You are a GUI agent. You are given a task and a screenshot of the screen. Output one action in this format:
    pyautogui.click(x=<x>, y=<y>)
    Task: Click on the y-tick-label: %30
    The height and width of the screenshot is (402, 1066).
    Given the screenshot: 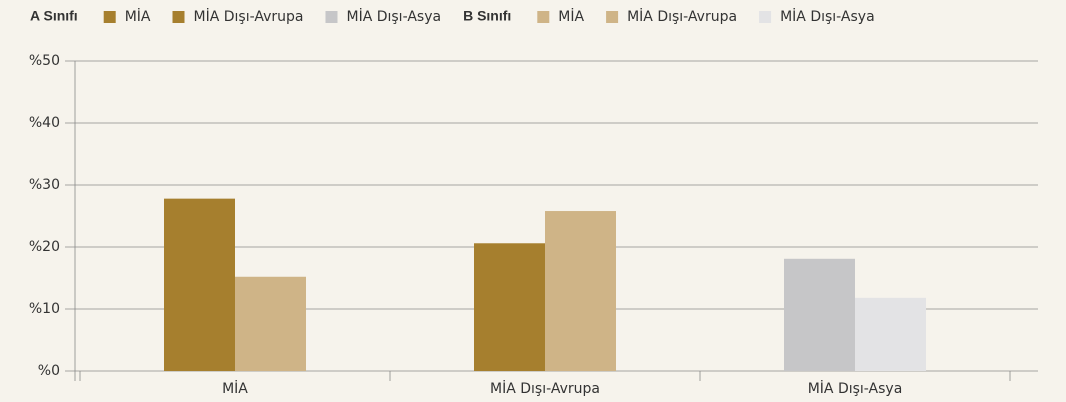 What is the action you would take?
    pyautogui.click(x=44, y=185)
    